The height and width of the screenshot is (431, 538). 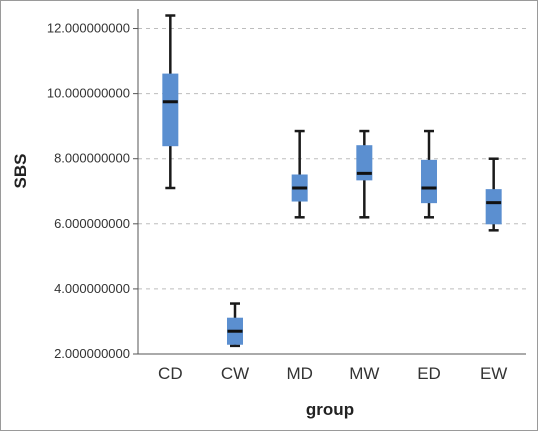 I want to click on x-tick-labels: CD CW MD MW ED EW, so click(x=332, y=373).